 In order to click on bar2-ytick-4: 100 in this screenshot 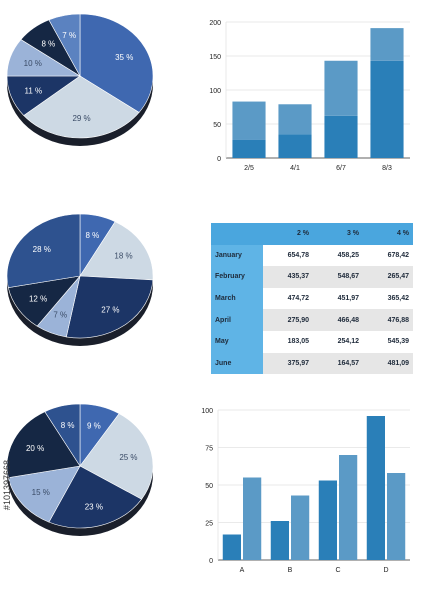, I will do `click(207, 411)`.